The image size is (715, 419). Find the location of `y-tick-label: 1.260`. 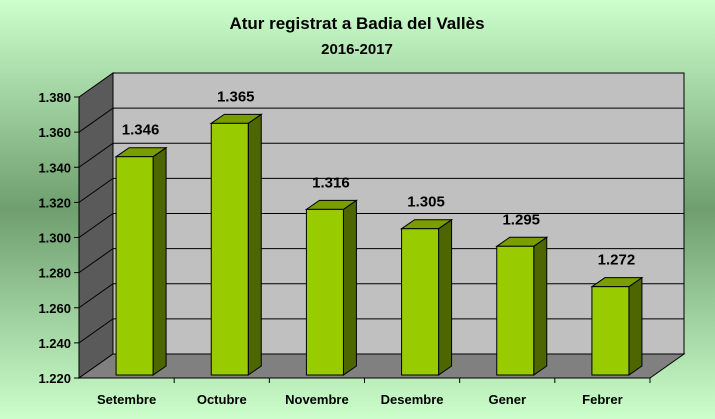

y-tick-label: 1.260 is located at coordinates (54, 308).